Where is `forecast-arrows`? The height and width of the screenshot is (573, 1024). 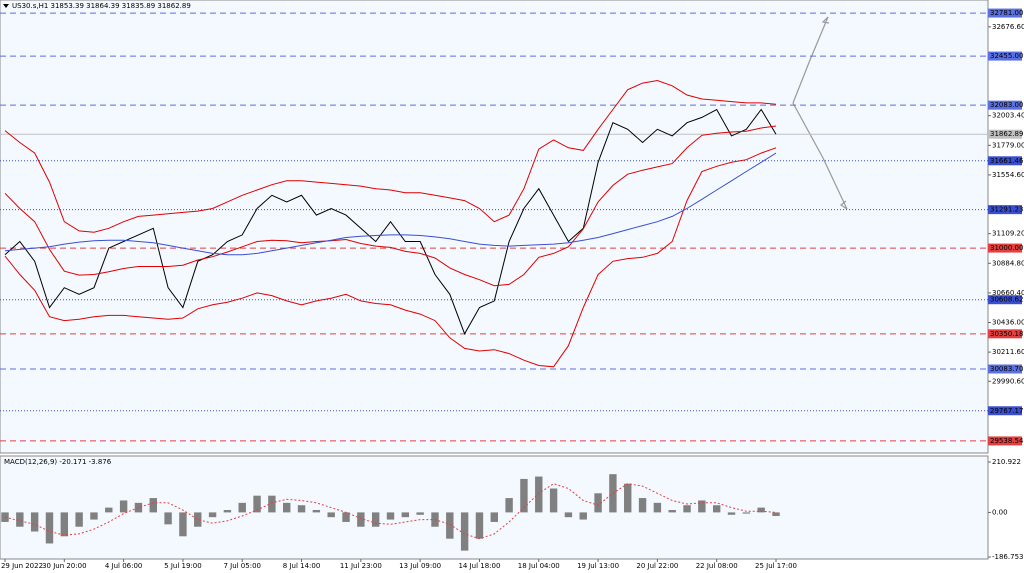
forecast-arrows is located at coordinates (820, 113).